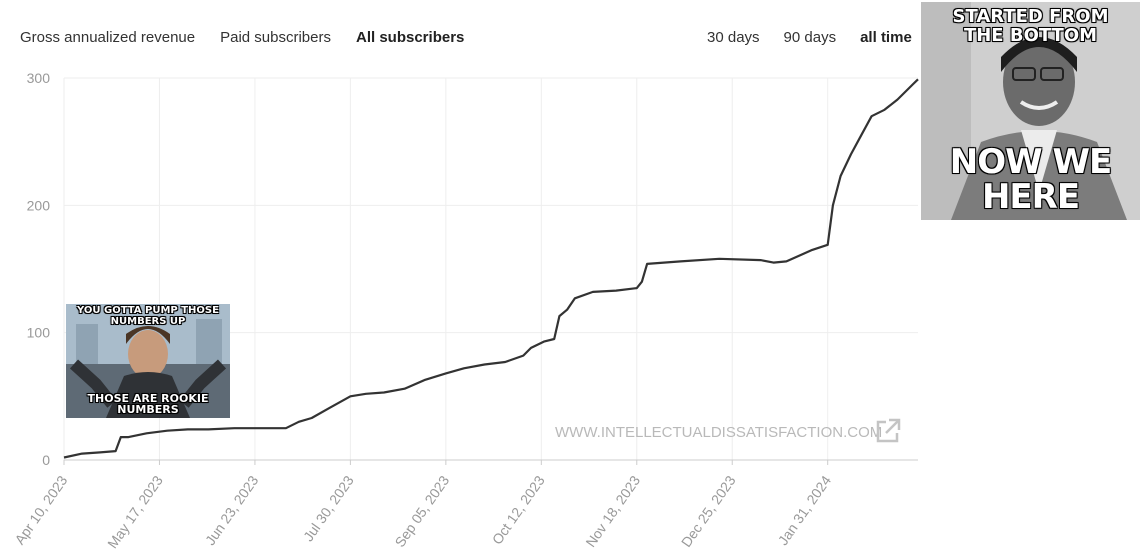  What do you see at coordinates (40, 509) in the screenshot?
I see `x-tick-label: Apr 10, 2023` at bounding box center [40, 509].